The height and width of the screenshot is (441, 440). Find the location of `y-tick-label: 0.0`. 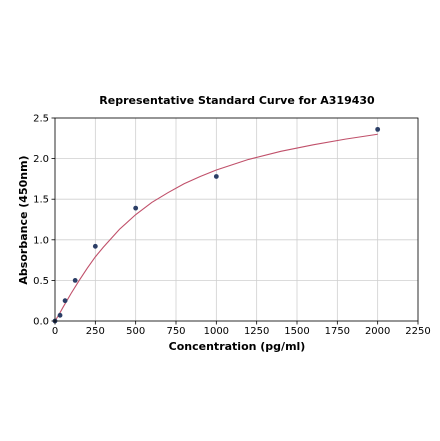

y-tick-label: 0.0 is located at coordinates (41, 322).